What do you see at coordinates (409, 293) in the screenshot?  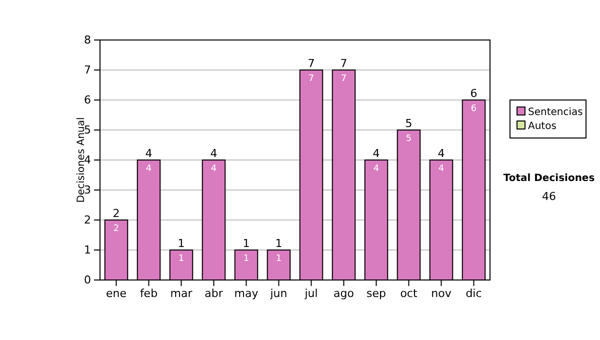 I see `x-tick-label: oct` at bounding box center [409, 293].